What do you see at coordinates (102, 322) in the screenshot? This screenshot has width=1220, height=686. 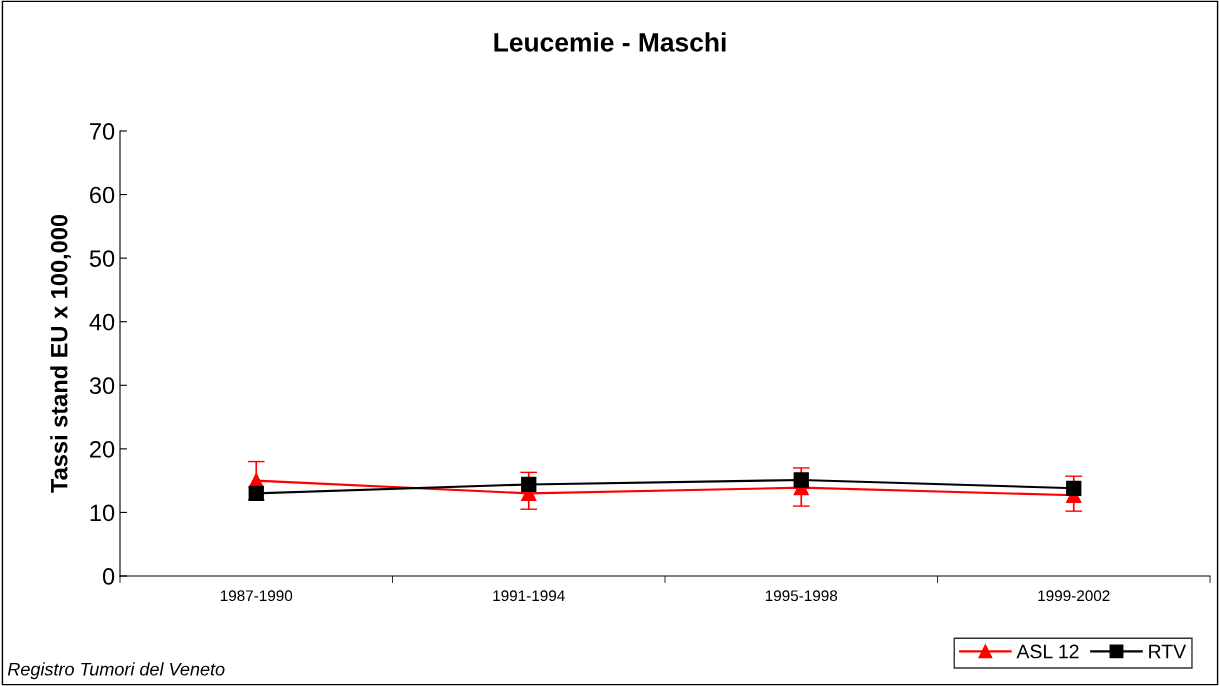 I see `y-tick-label: 40` at bounding box center [102, 322].